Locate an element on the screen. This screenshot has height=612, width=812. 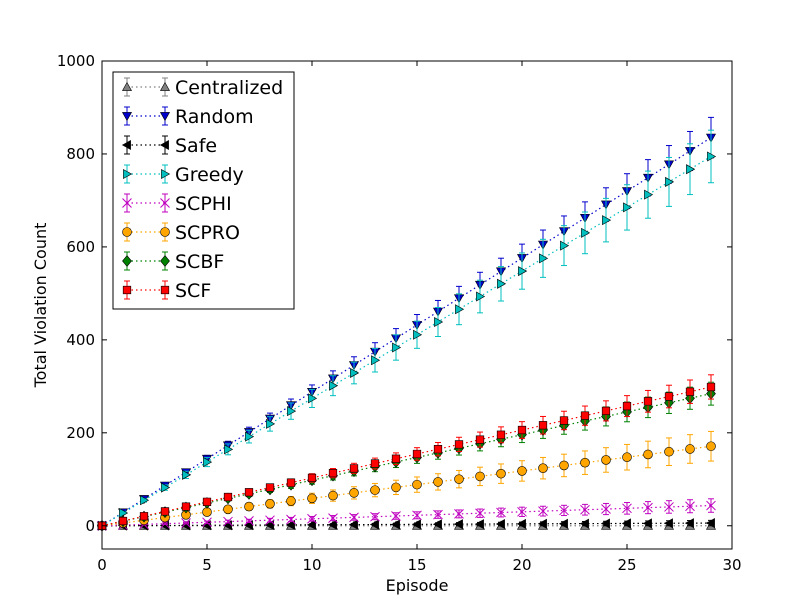
x-tick-label: 25 is located at coordinates (626, 565).